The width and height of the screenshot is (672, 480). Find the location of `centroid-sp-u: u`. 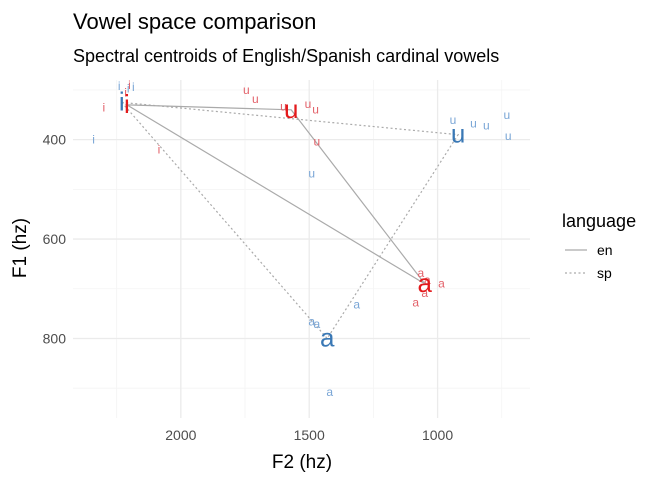

centroid-sp-u: u is located at coordinates (458, 134).